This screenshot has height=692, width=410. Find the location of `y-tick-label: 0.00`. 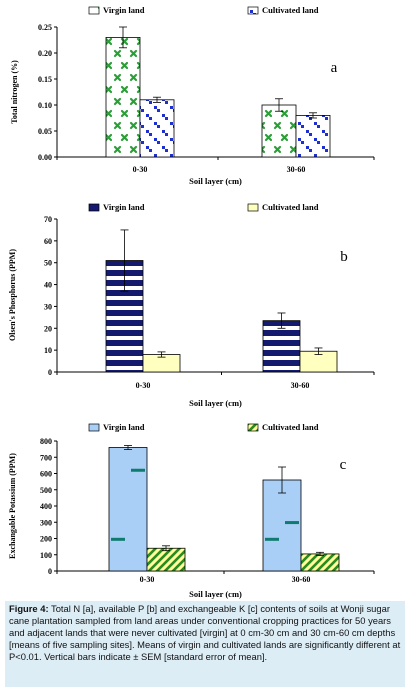

y-tick-label: 0.00 is located at coordinates (45, 157).